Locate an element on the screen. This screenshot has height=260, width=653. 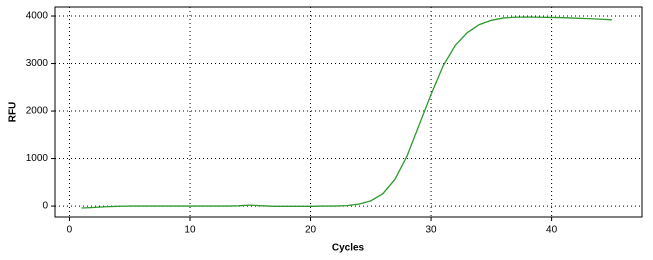
y-tick-label: 0 is located at coordinates (45, 206).